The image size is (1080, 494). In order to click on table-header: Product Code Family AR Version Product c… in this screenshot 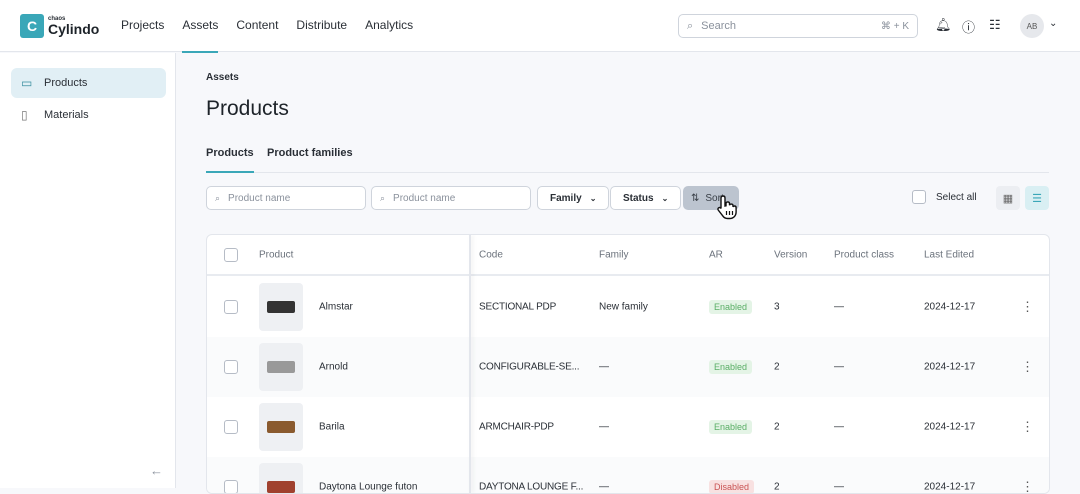, I will do `click(628, 255)`.